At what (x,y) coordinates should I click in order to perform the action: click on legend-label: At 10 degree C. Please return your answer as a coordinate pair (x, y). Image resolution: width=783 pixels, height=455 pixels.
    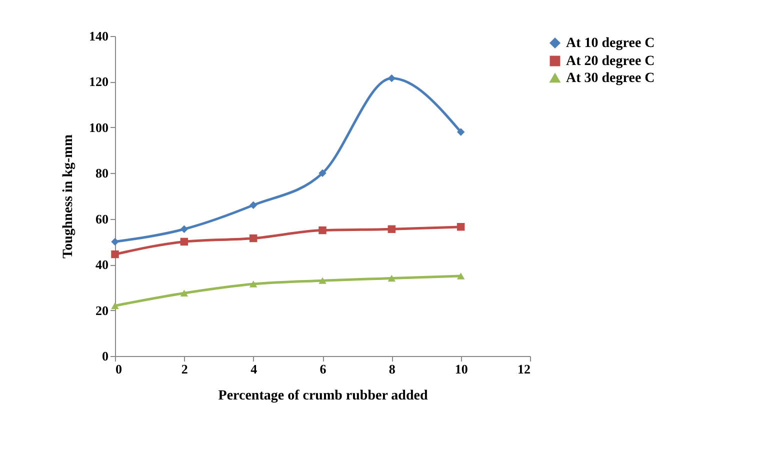
    Looking at the image, I should click on (610, 43).